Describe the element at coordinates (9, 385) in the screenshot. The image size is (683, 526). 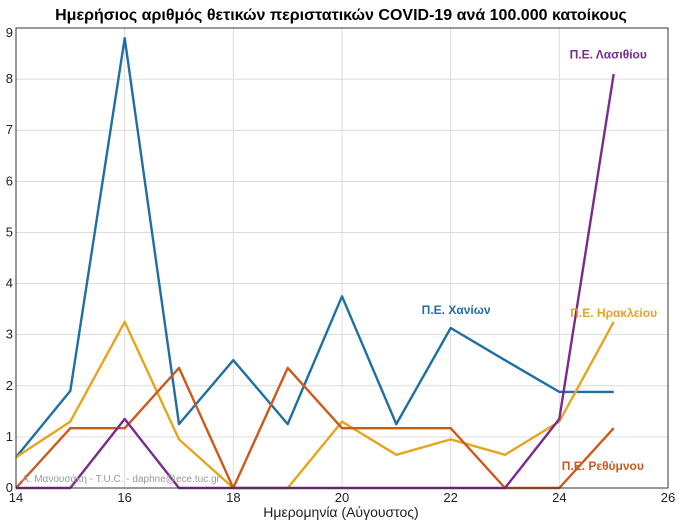
I see `y-tick-label: 2` at that location.